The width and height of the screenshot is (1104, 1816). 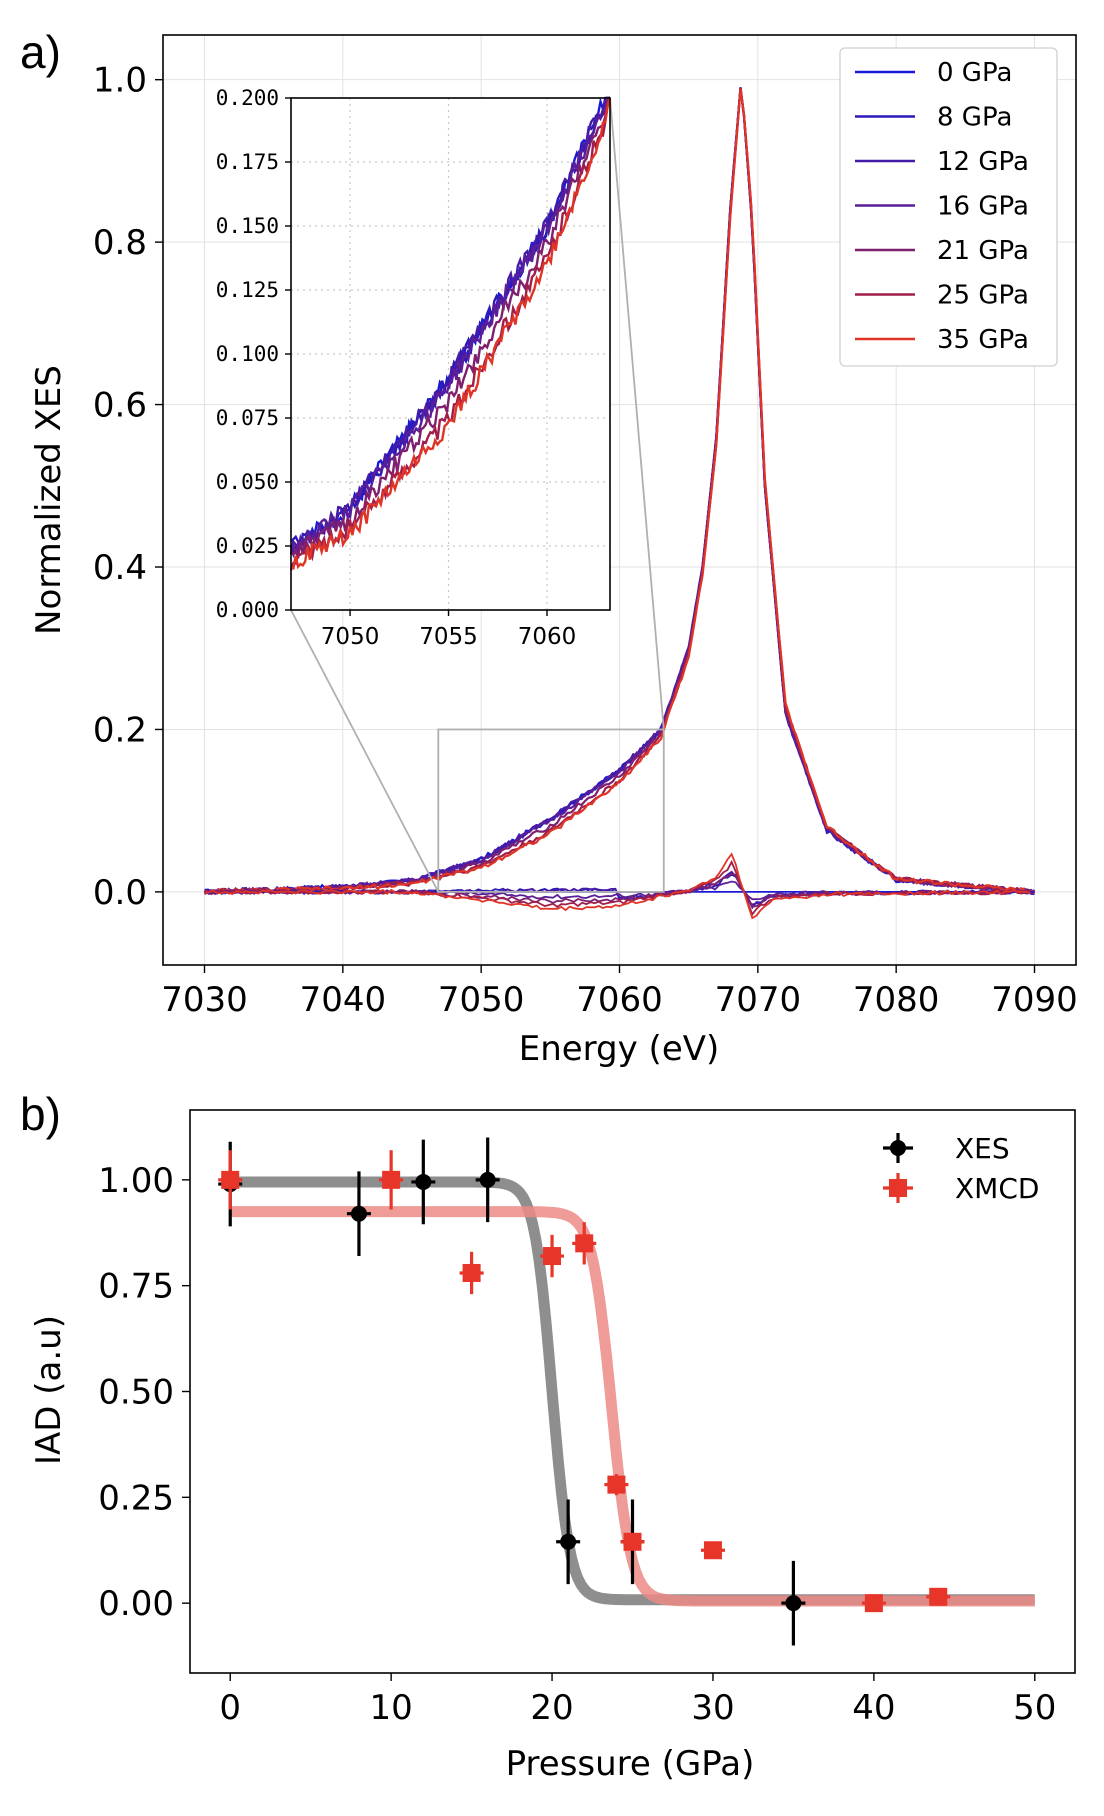 What do you see at coordinates (551, 1708) in the screenshot?
I see `panel-b-xtick-label: 20` at bounding box center [551, 1708].